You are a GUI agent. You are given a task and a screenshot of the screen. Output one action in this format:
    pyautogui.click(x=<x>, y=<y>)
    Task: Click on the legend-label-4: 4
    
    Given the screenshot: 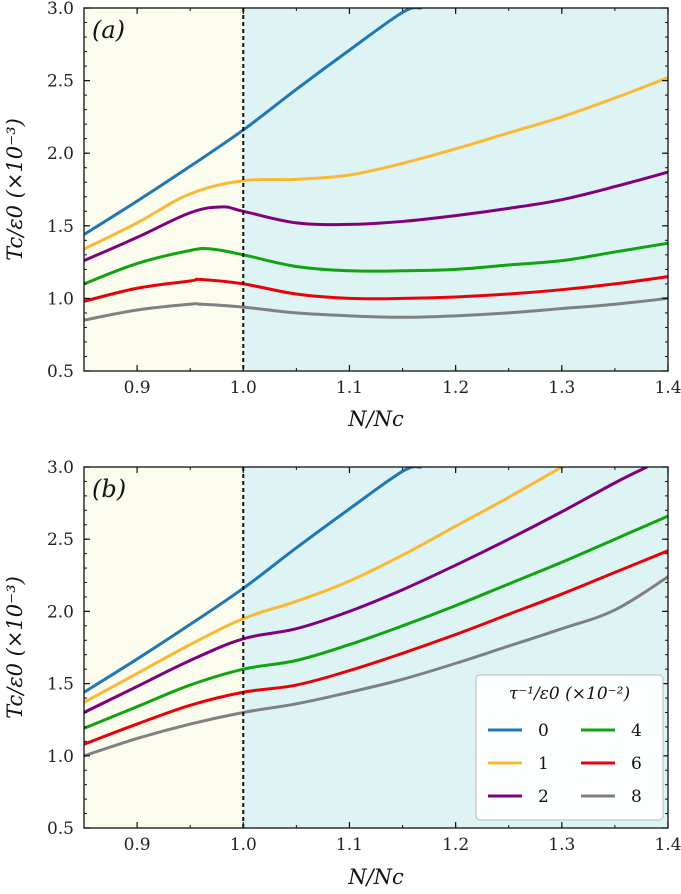 What is the action you would take?
    pyautogui.click(x=636, y=731)
    